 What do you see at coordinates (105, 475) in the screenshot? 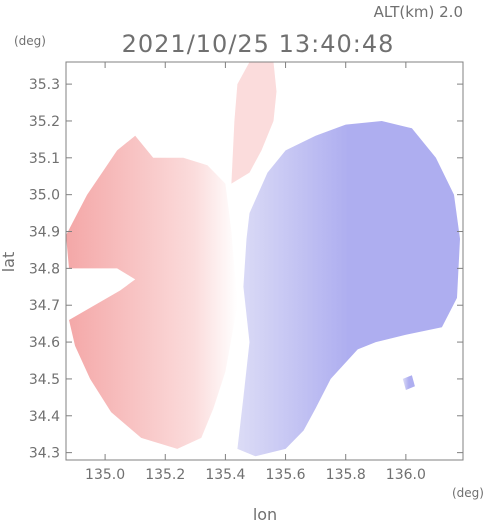
I see `x-tick-label: 135.0` at bounding box center [105, 475].